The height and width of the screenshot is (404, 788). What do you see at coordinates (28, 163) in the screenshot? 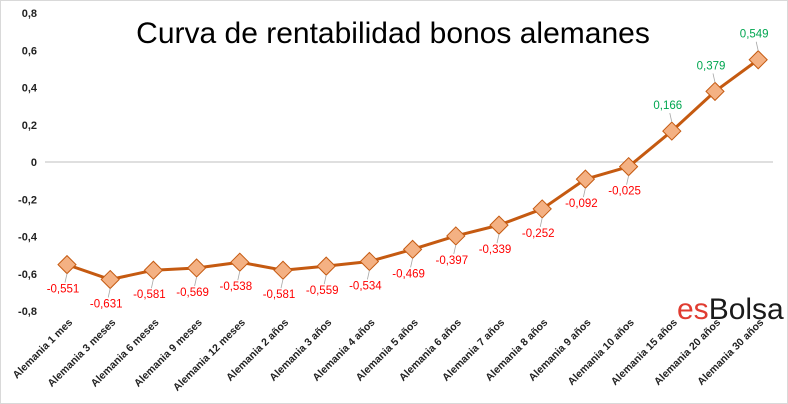
I see `y-axis-ticks: 0,8 0,6 0,4 0,2 0 -0,2 -0,4 -0,6 -0,8` at bounding box center [28, 163].